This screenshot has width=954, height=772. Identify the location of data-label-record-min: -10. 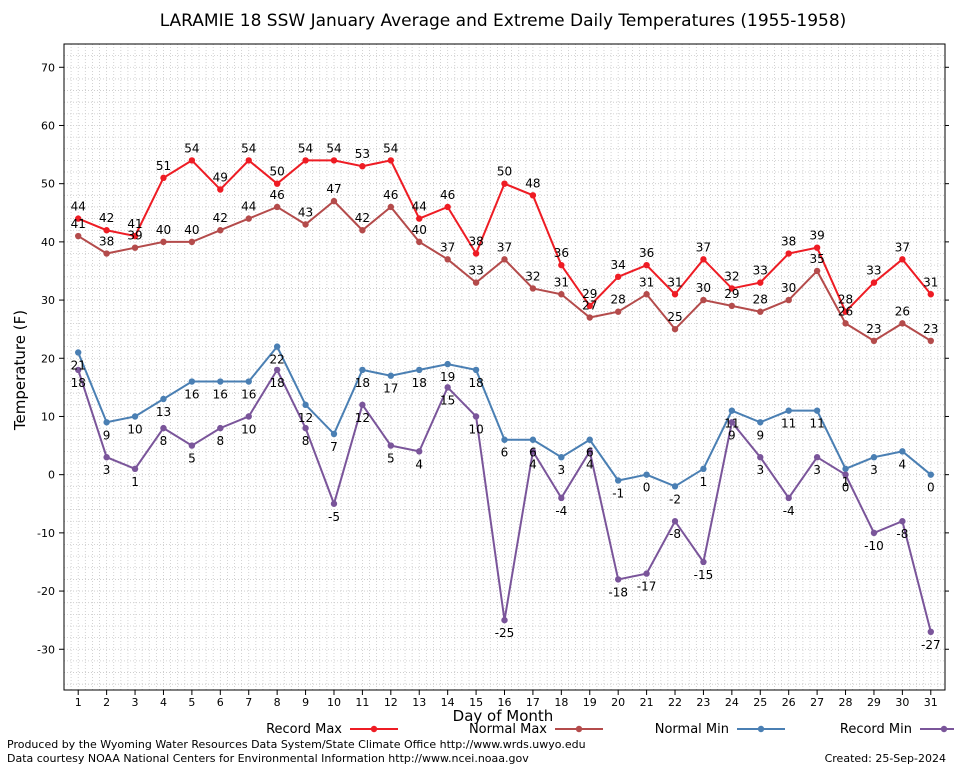
(874, 546).